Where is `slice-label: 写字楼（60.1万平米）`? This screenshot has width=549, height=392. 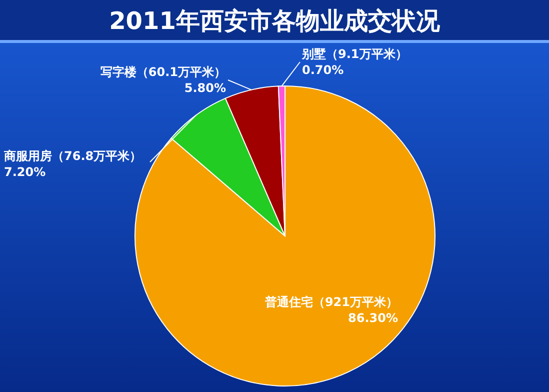
slice-label: 写字楼（60.1万平米） is located at coordinates (163, 72).